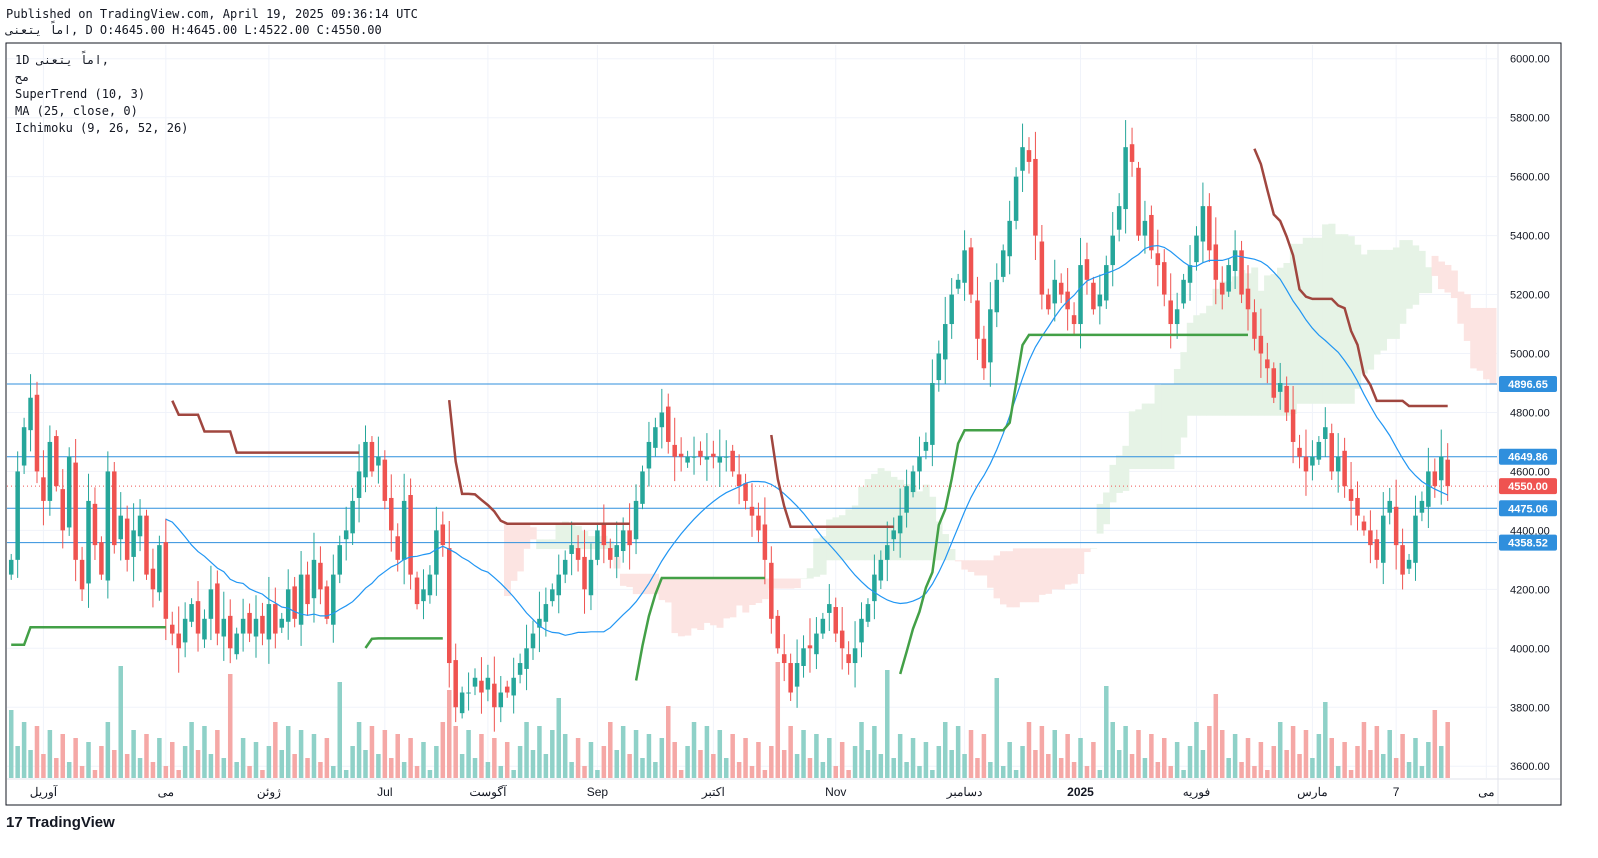  I want to click on level-price-badge, so click(1528, 542).